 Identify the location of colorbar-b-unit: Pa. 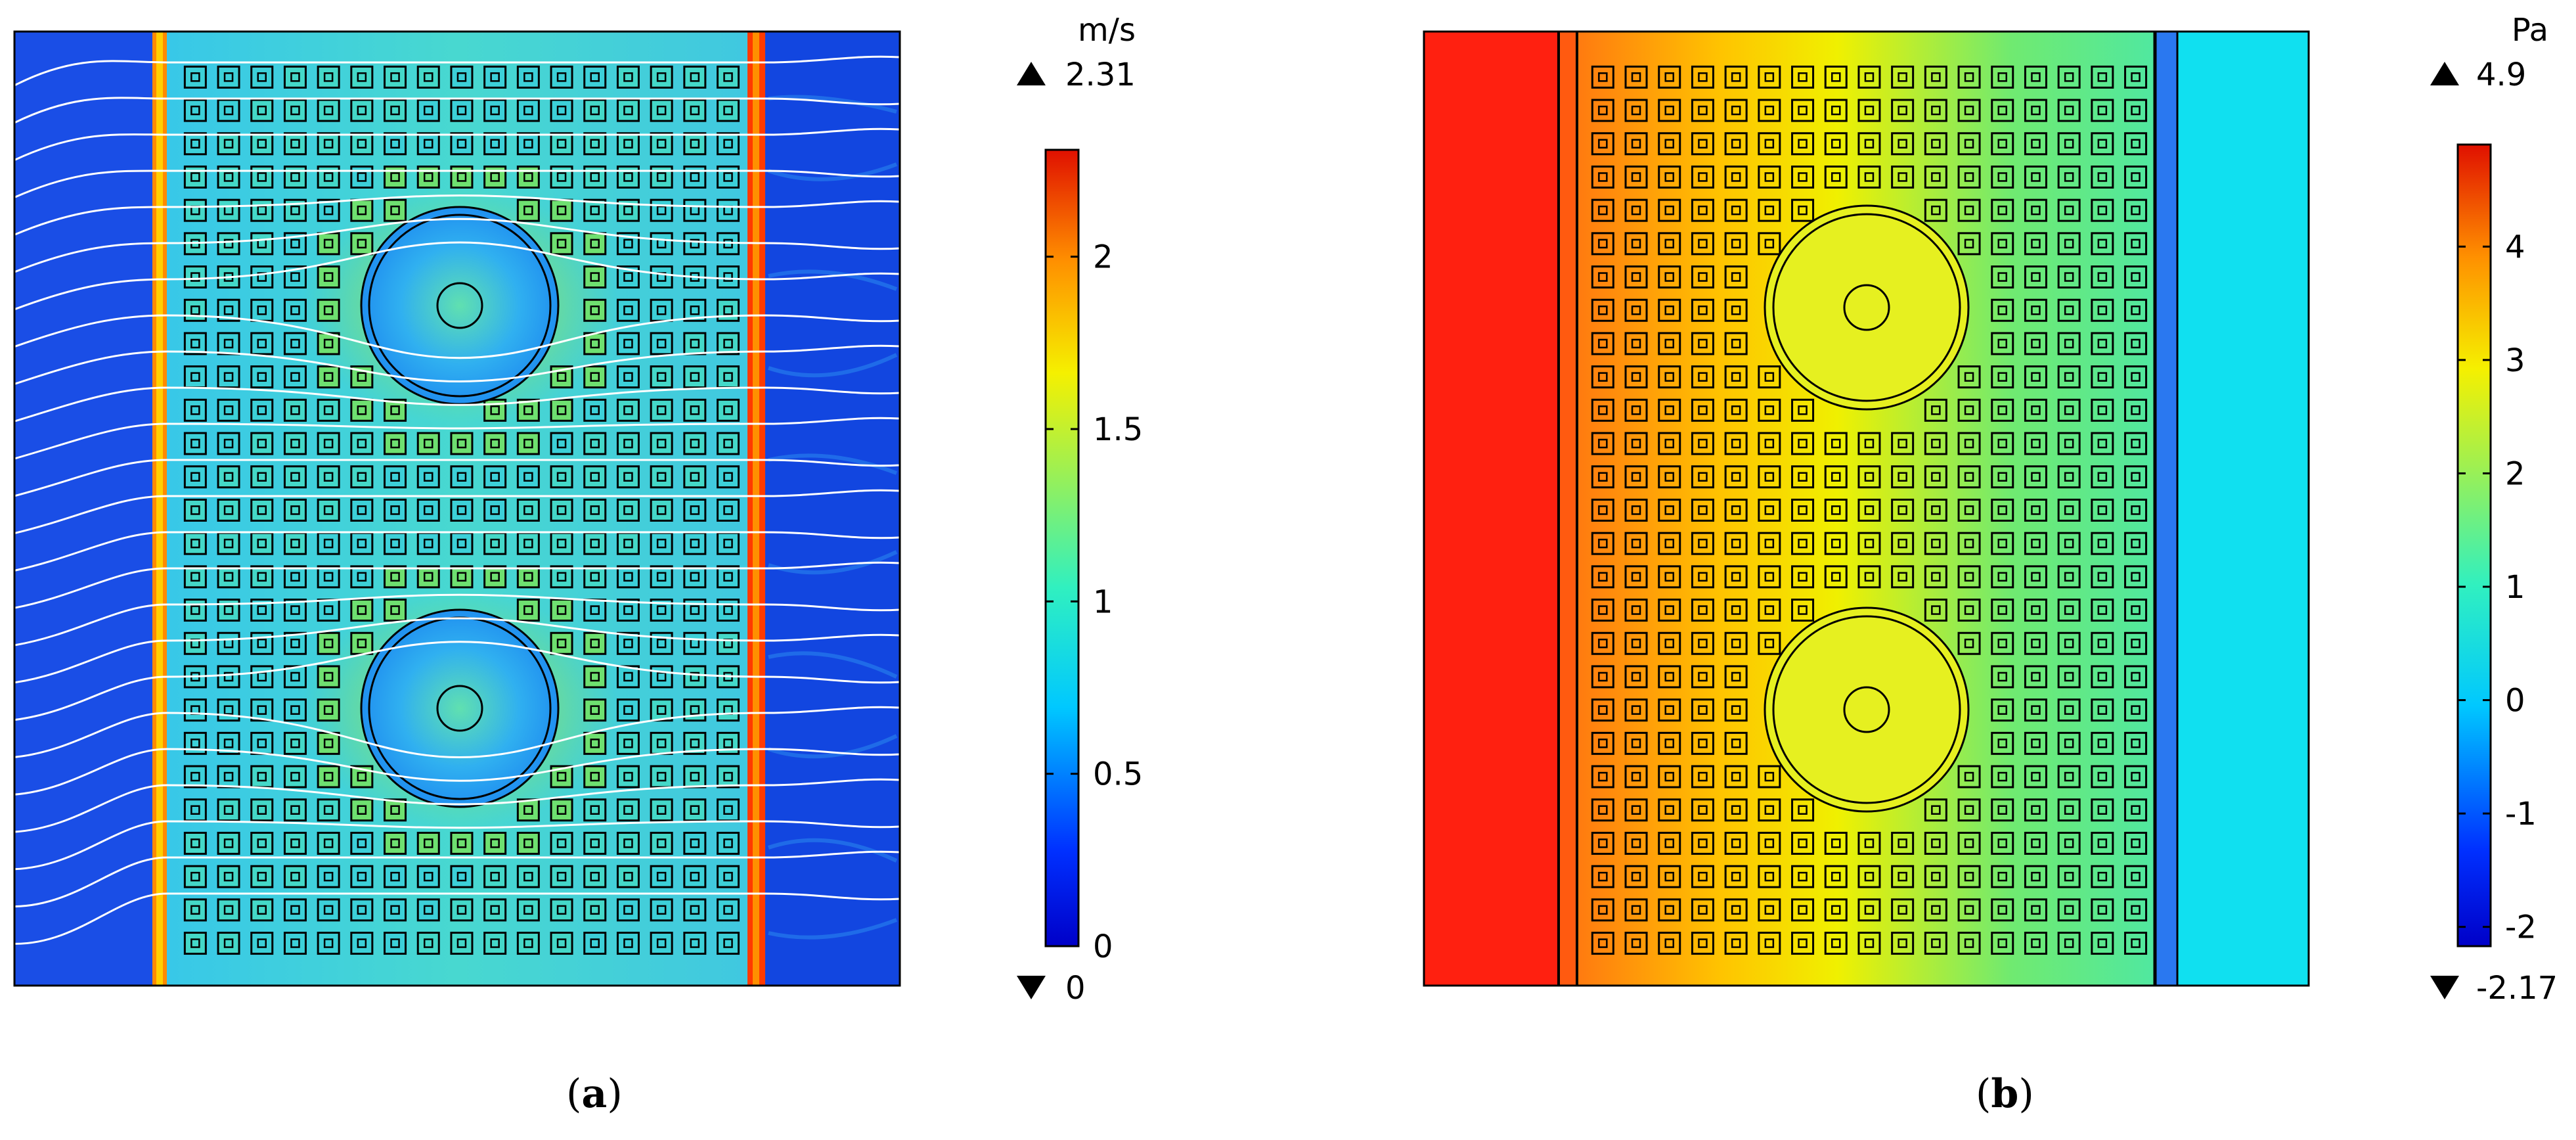
(2530, 30).